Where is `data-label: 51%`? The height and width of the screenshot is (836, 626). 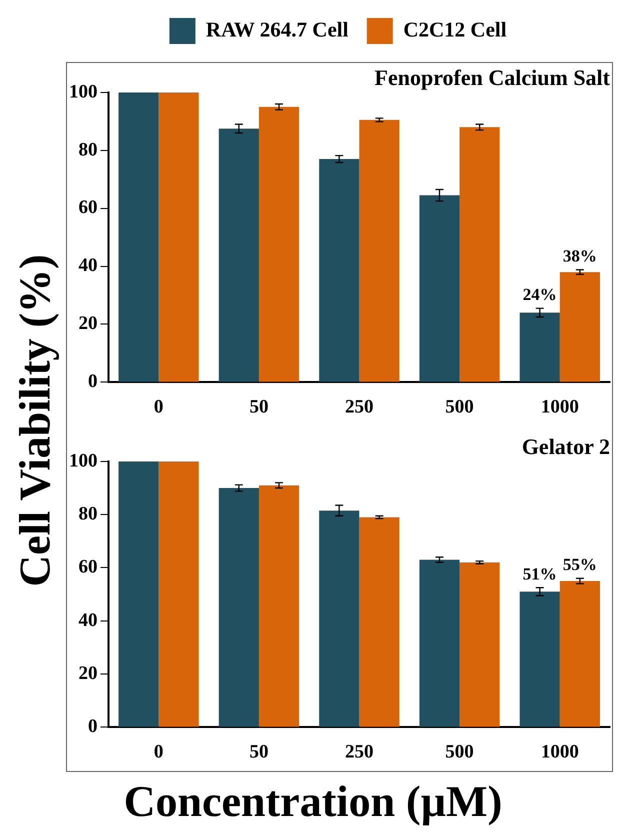
data-label: 51% is located at coordinates (539, 574).